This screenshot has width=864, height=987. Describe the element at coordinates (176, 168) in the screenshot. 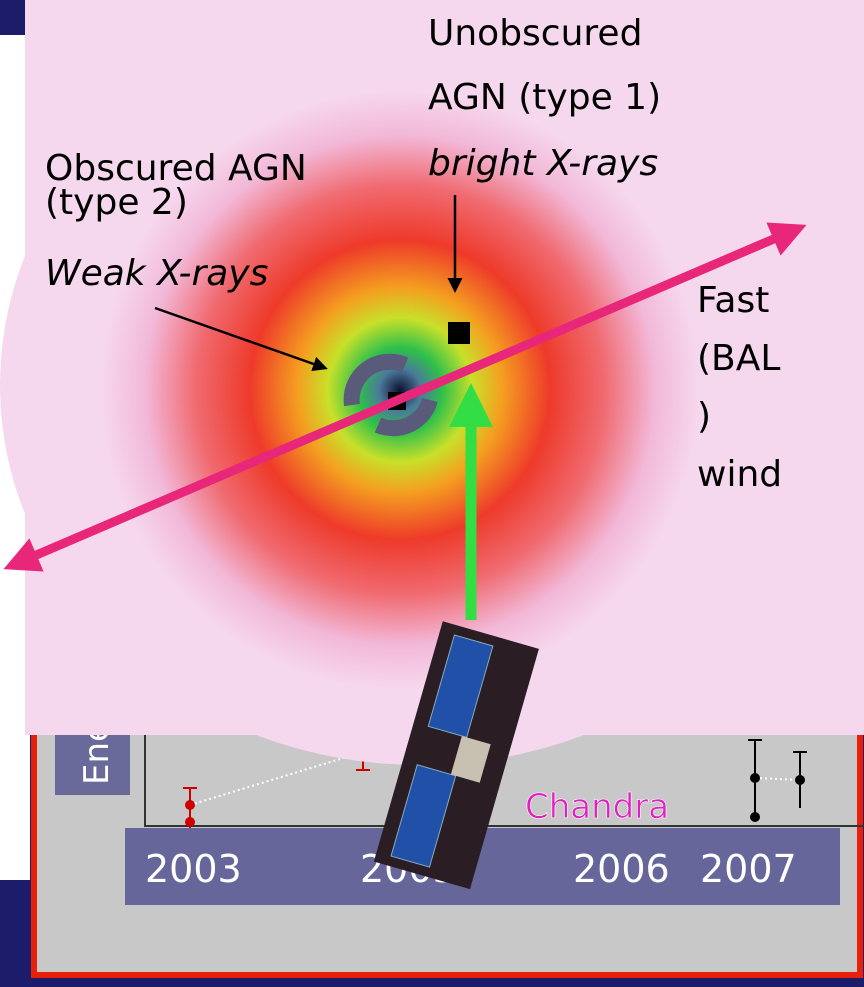

I see `label-obscured: Obscured AGN` at that location.